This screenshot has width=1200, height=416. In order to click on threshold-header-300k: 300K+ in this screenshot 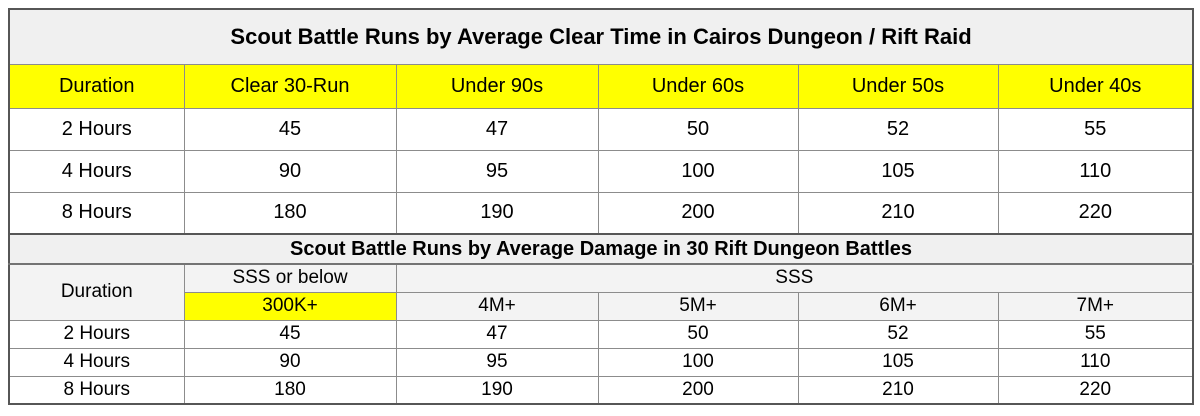, I will do `click(290, 306)`.